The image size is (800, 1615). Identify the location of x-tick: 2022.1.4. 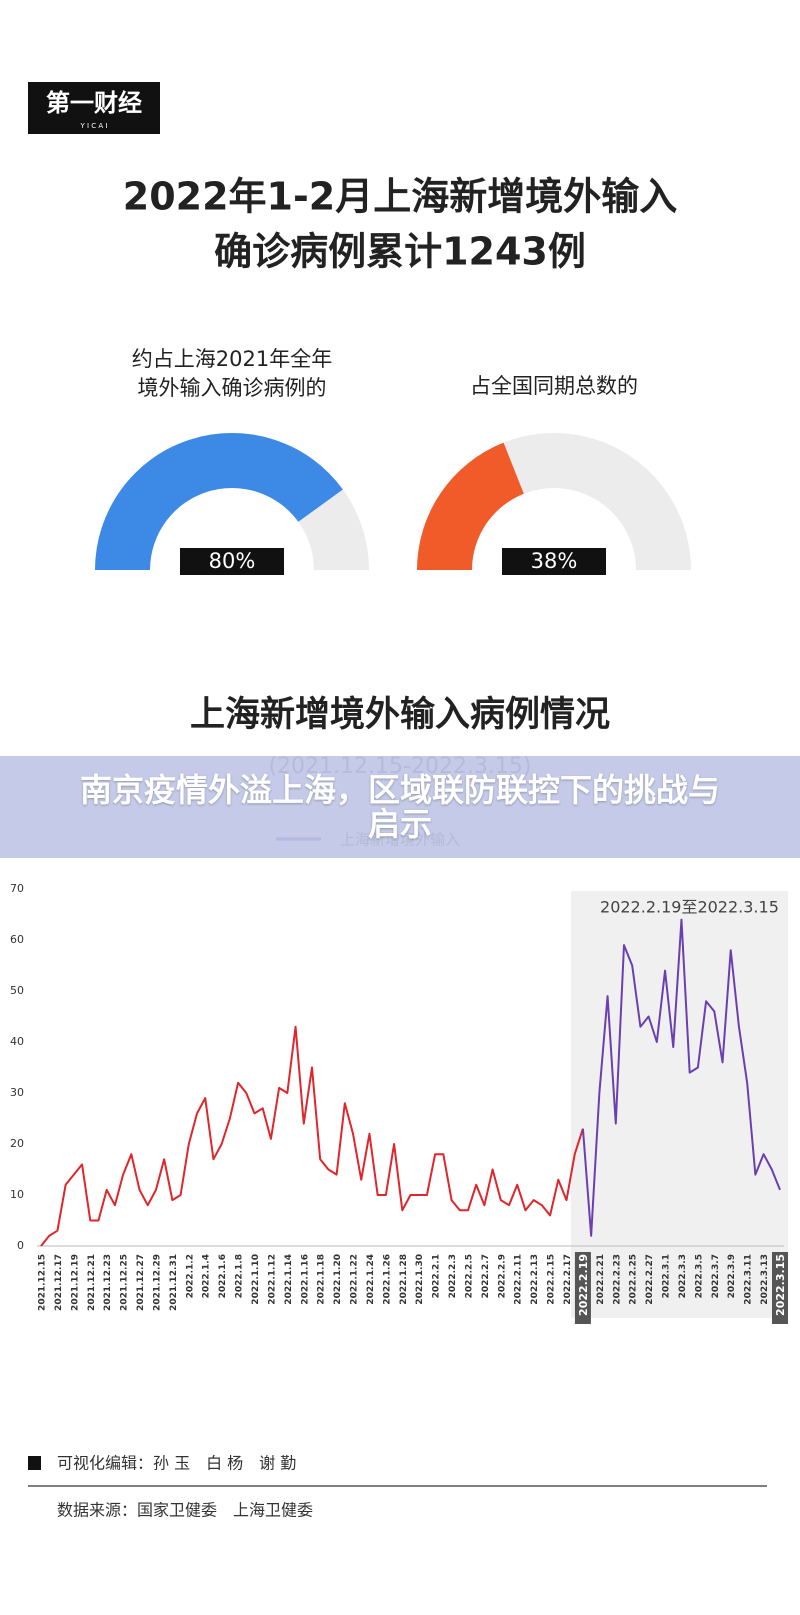
(207, 1276).